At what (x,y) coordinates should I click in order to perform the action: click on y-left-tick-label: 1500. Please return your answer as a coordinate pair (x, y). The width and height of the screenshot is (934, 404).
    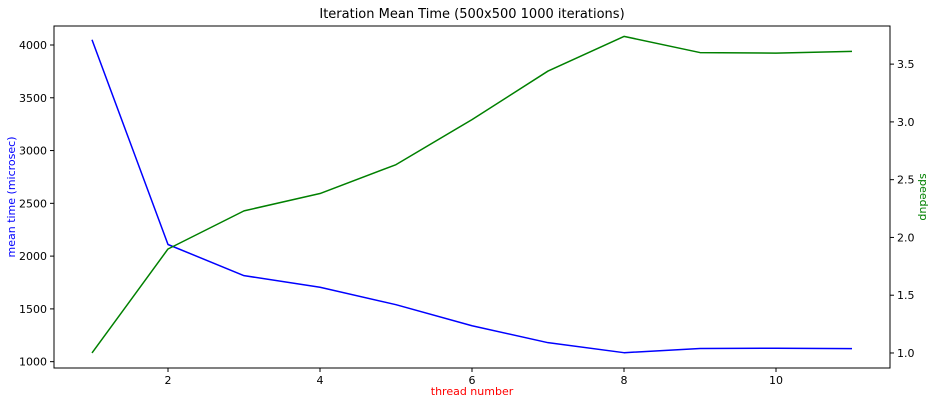
    Looking at the image, I should click on (33, 309).